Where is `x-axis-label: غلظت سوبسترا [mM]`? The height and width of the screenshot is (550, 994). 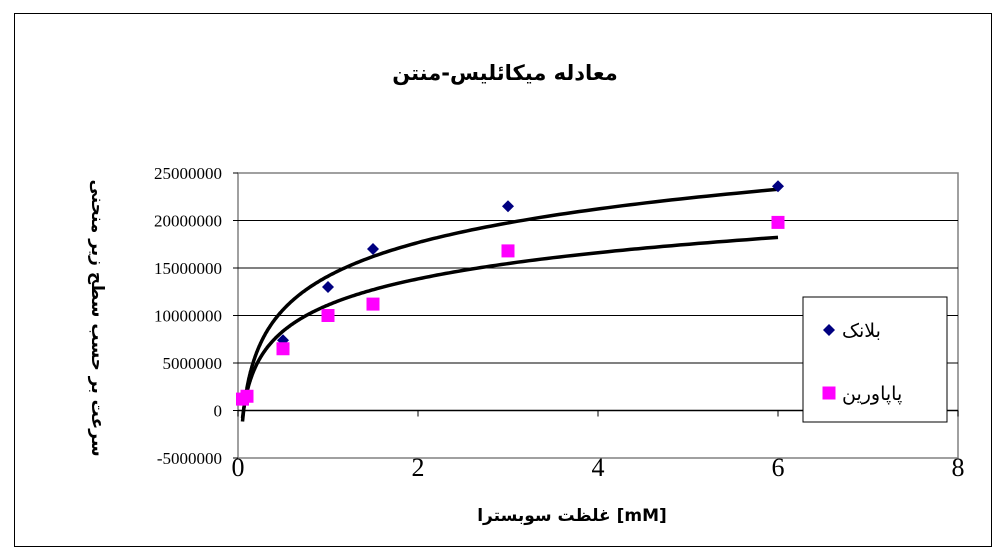
x-axis-label: غلظت سوبسترا [mM] is located at coordinates (572, 516).